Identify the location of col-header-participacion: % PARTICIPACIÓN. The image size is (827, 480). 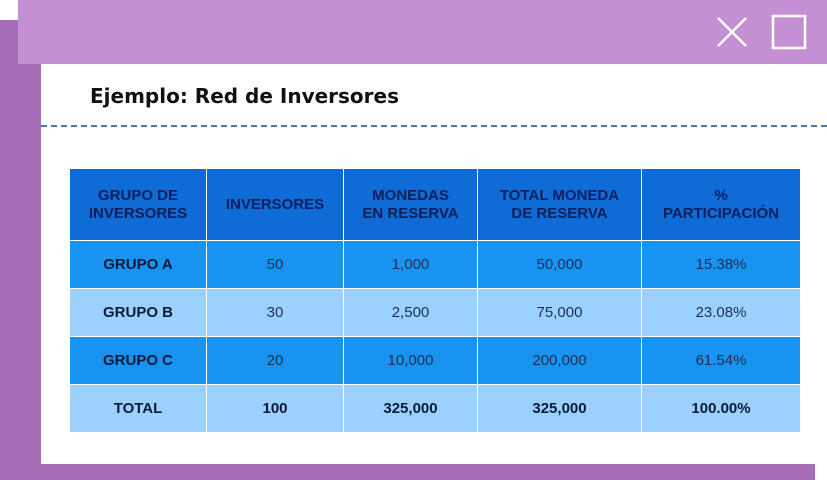
(721, 204).